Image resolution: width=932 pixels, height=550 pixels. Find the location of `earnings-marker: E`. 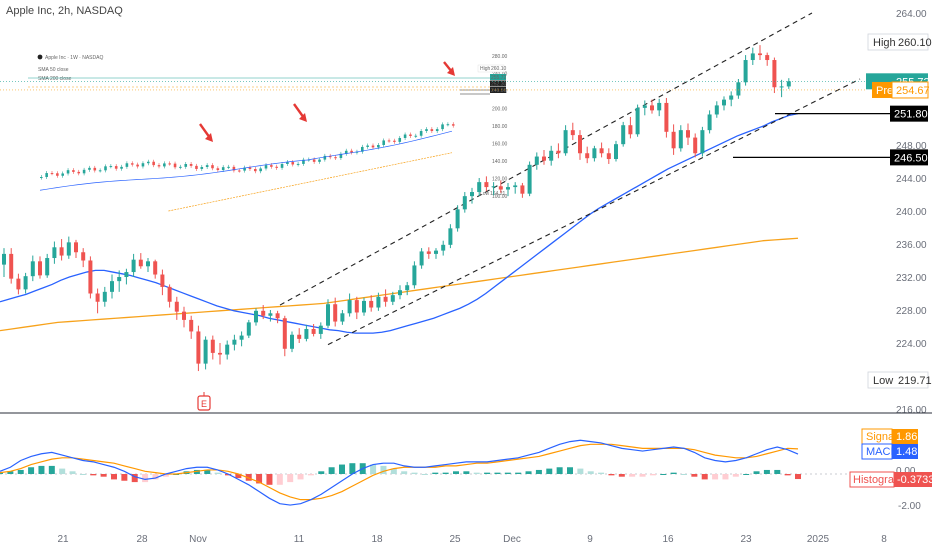

earnings-marker: E is located at coordinates (204, 401).